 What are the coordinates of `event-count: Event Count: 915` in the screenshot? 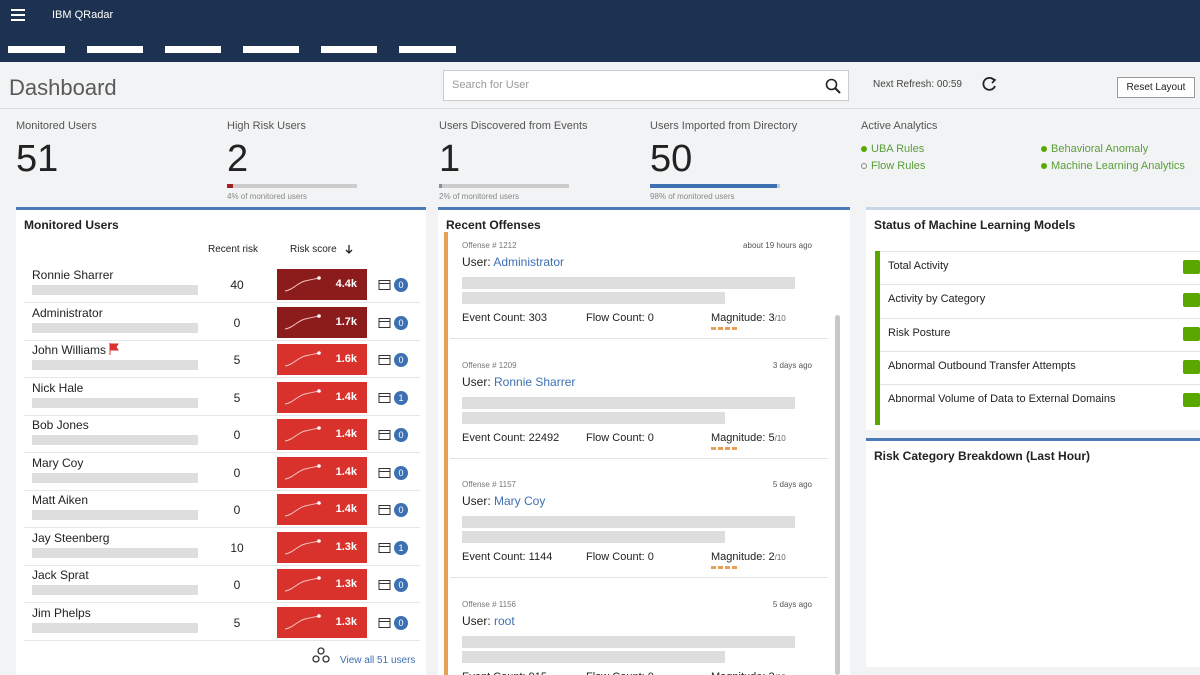 It's located at (504, 673).